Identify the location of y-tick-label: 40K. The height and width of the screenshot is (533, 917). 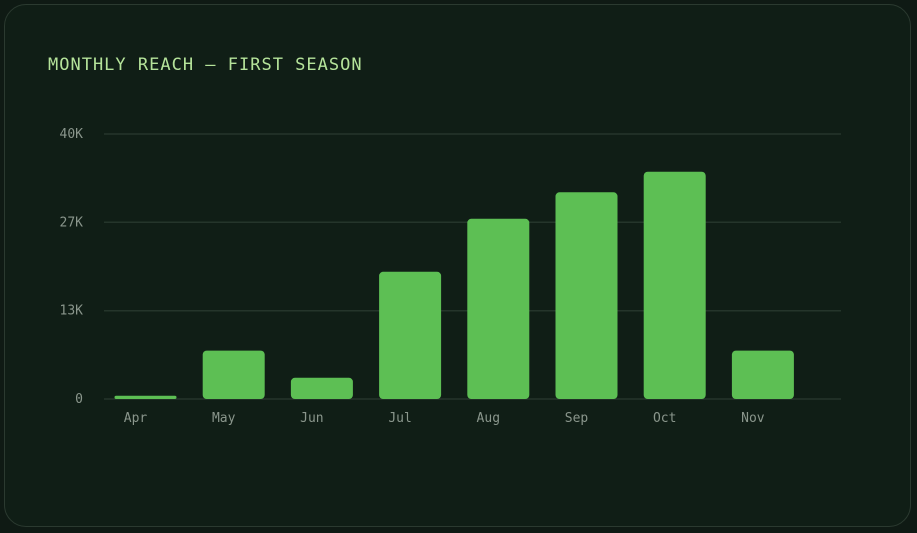
(72, 134).